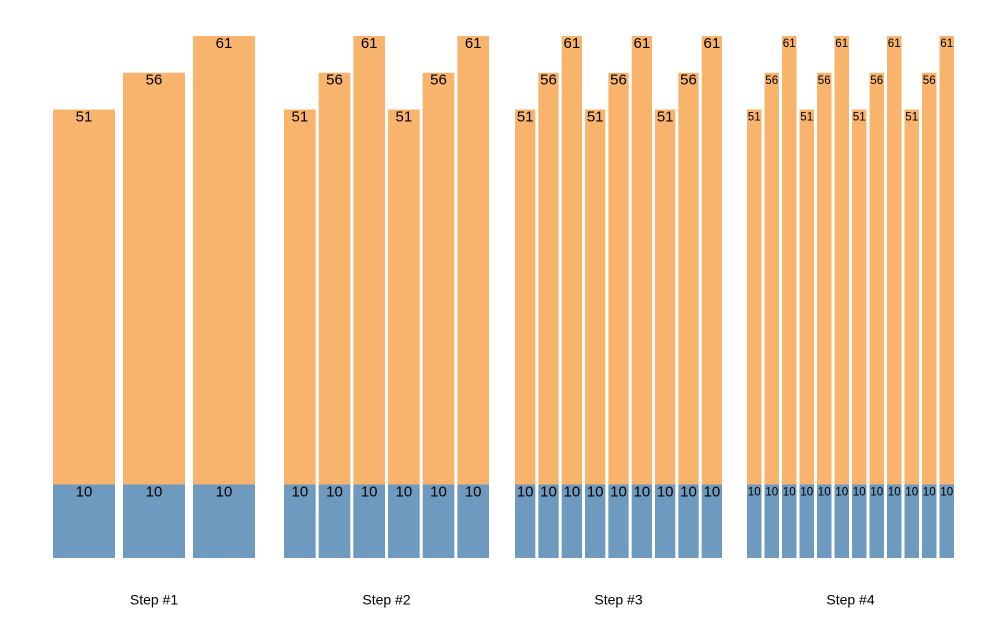 This screenshot has width=1000, height=618. Describe the element at coordinates (850, 600) in the screenshot. I see `x-axis-label: Step #4` at that location.